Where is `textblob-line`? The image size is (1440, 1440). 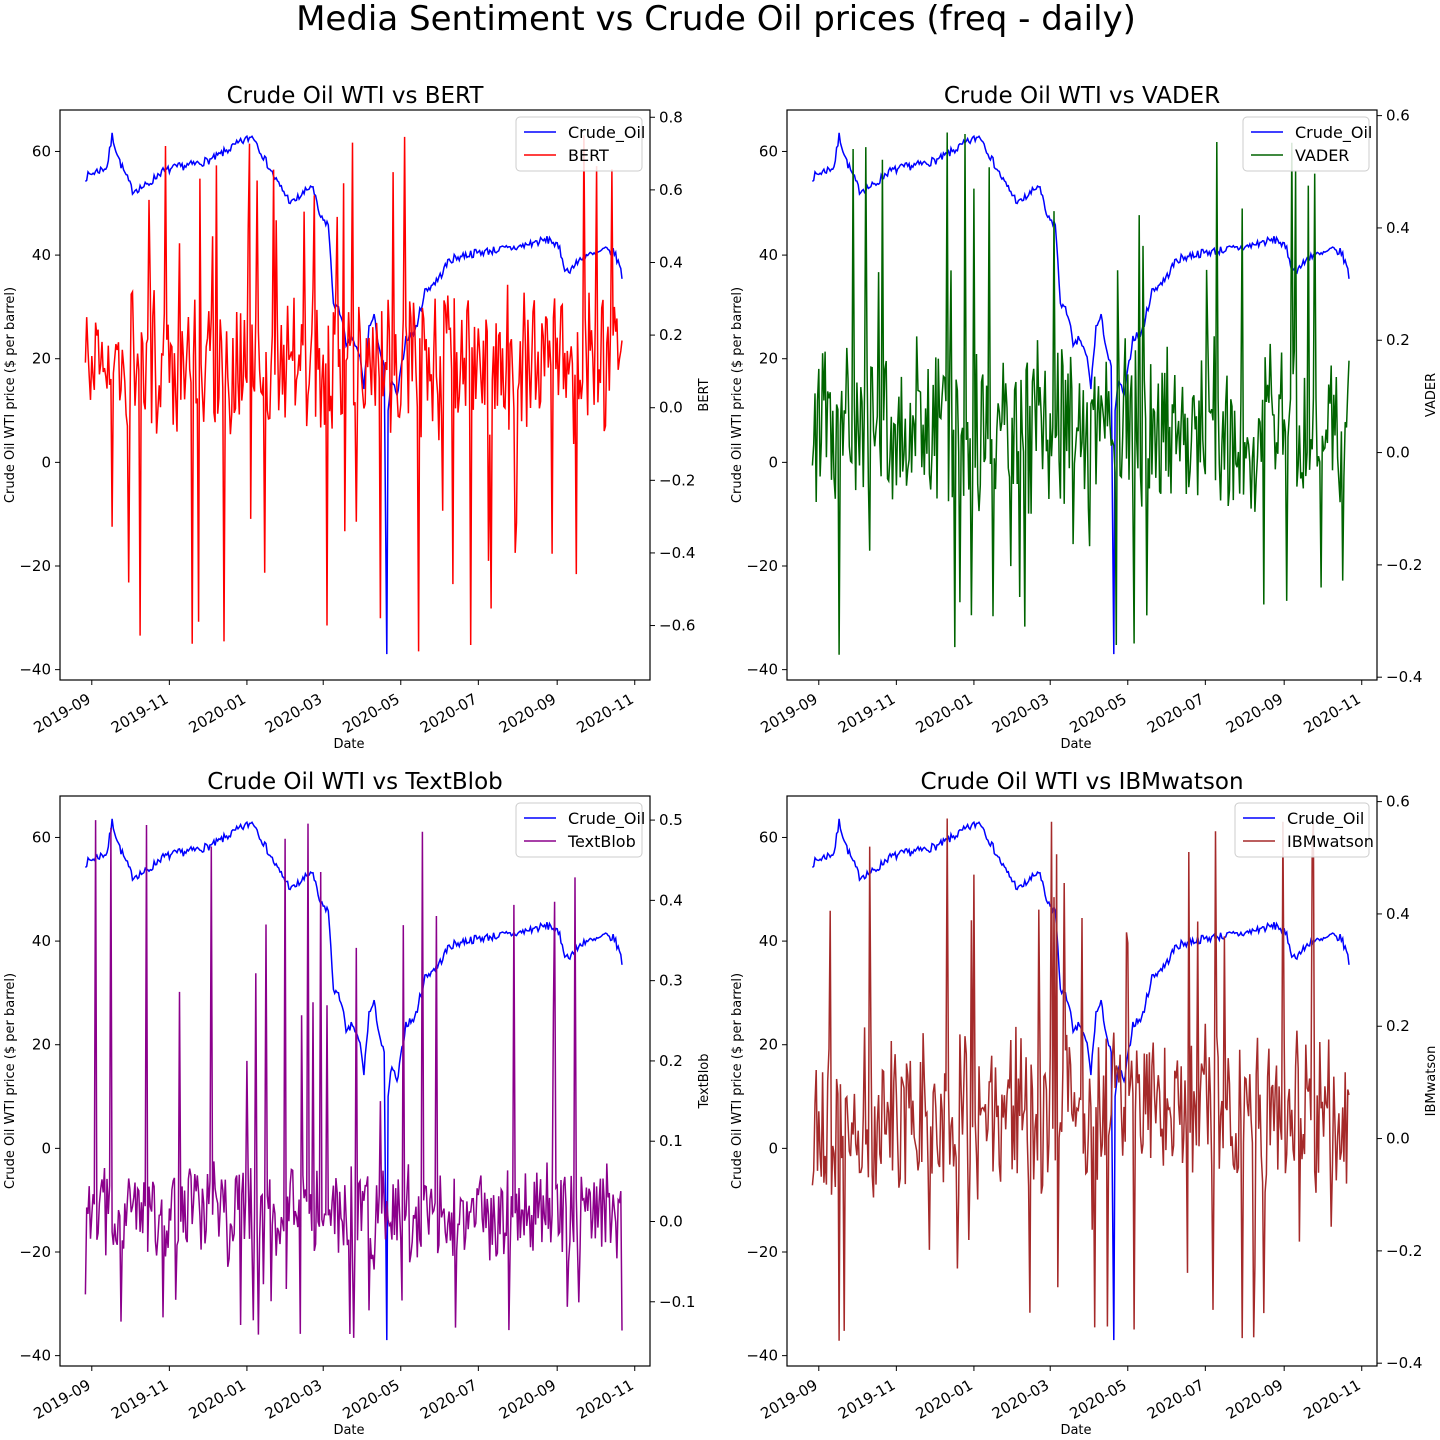 textblob-line is located at coordinates (353, 1079).